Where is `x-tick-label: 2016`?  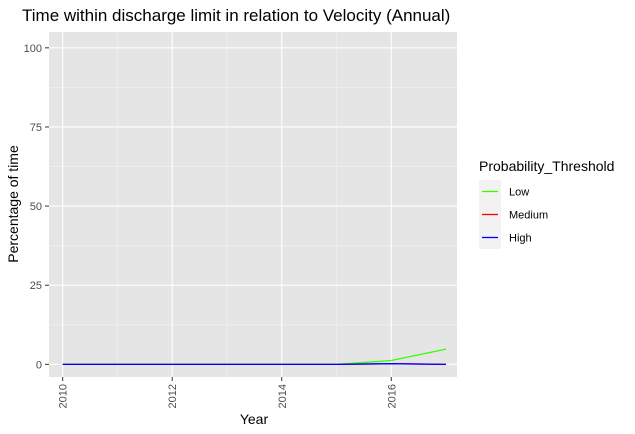 x-tick-label: 2016 is located at coordinates (392, 396).